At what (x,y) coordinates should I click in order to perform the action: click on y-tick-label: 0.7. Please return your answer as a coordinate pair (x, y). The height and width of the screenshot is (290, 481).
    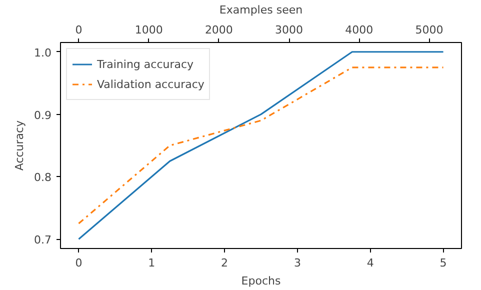
    Looking at the image, I should click on (43, 240).